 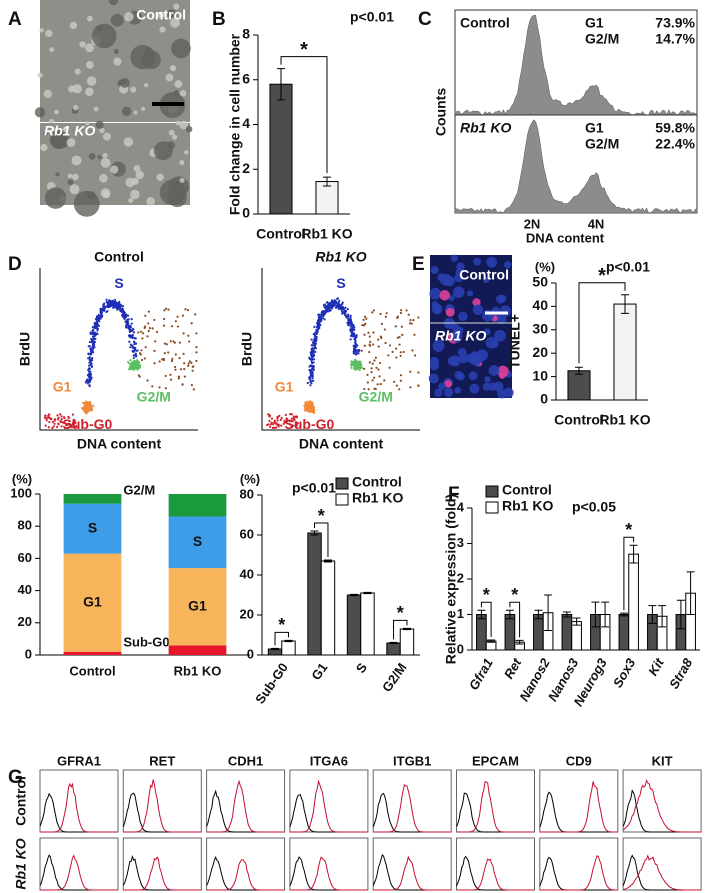 I want to click on significance-bracket, so click(x=629, y=573).